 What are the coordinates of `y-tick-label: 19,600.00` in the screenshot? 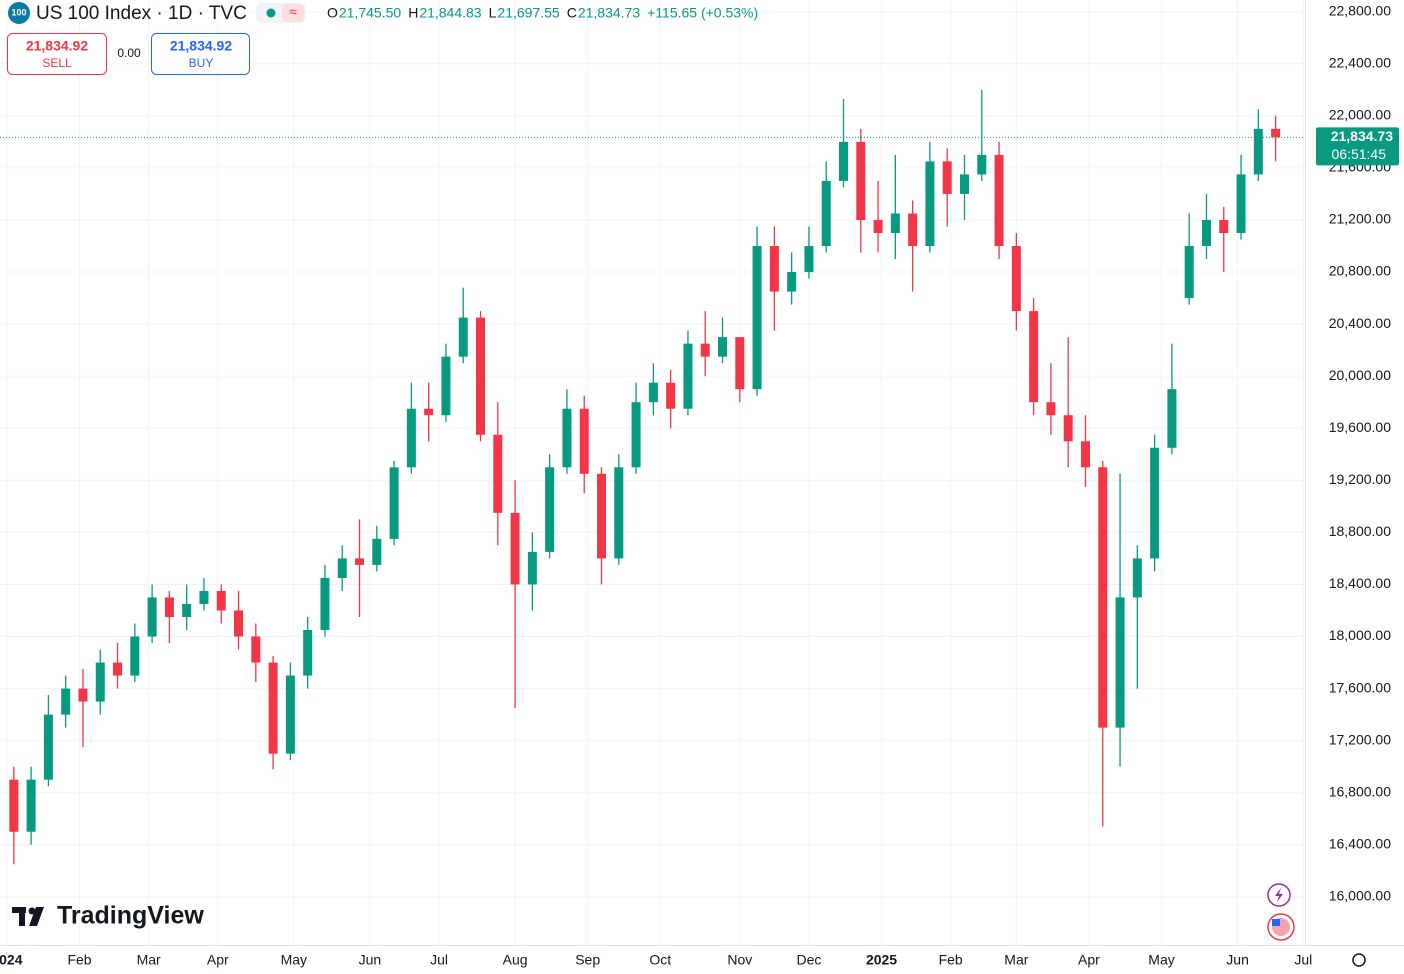 It's located at (1360, 427).